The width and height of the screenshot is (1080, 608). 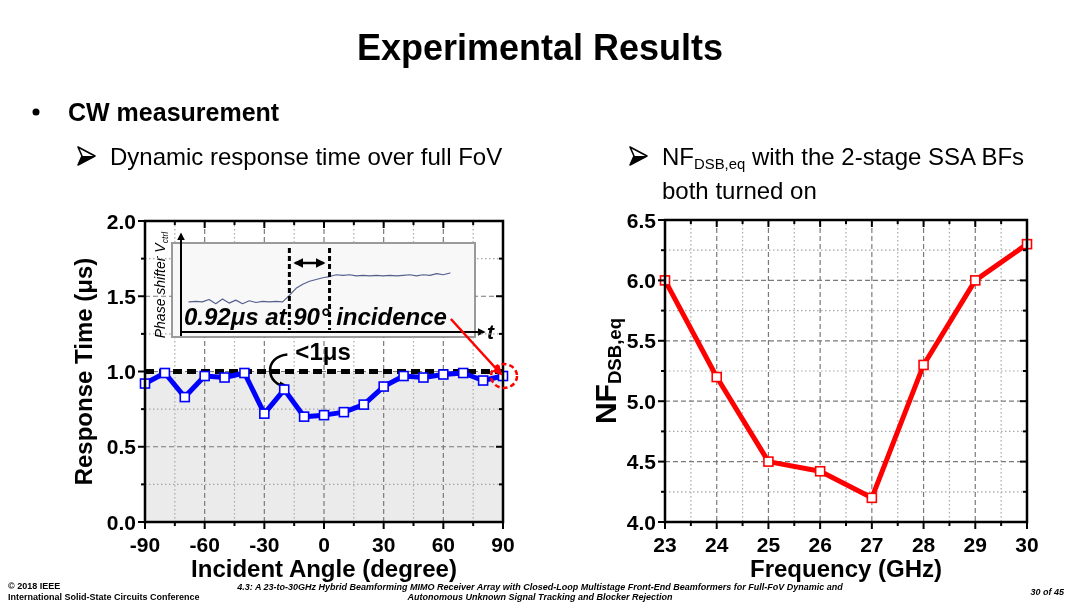 What do you see at coordinates (315, 316) in the screenshot?
I see `annotation: 0.92μs at 90° incidence` at bounding box center [315, 316].